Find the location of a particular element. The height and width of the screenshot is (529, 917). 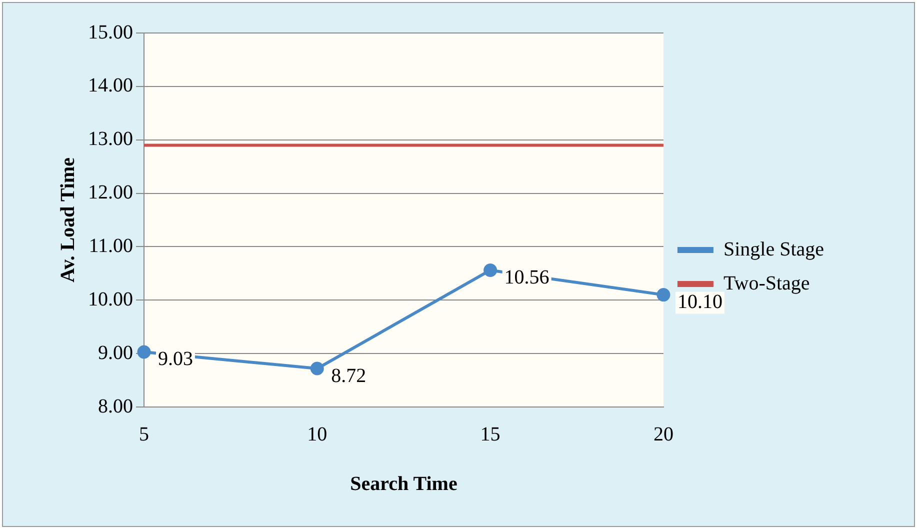

y-tick-label: 11.00 is located at coordinates (110, 245).